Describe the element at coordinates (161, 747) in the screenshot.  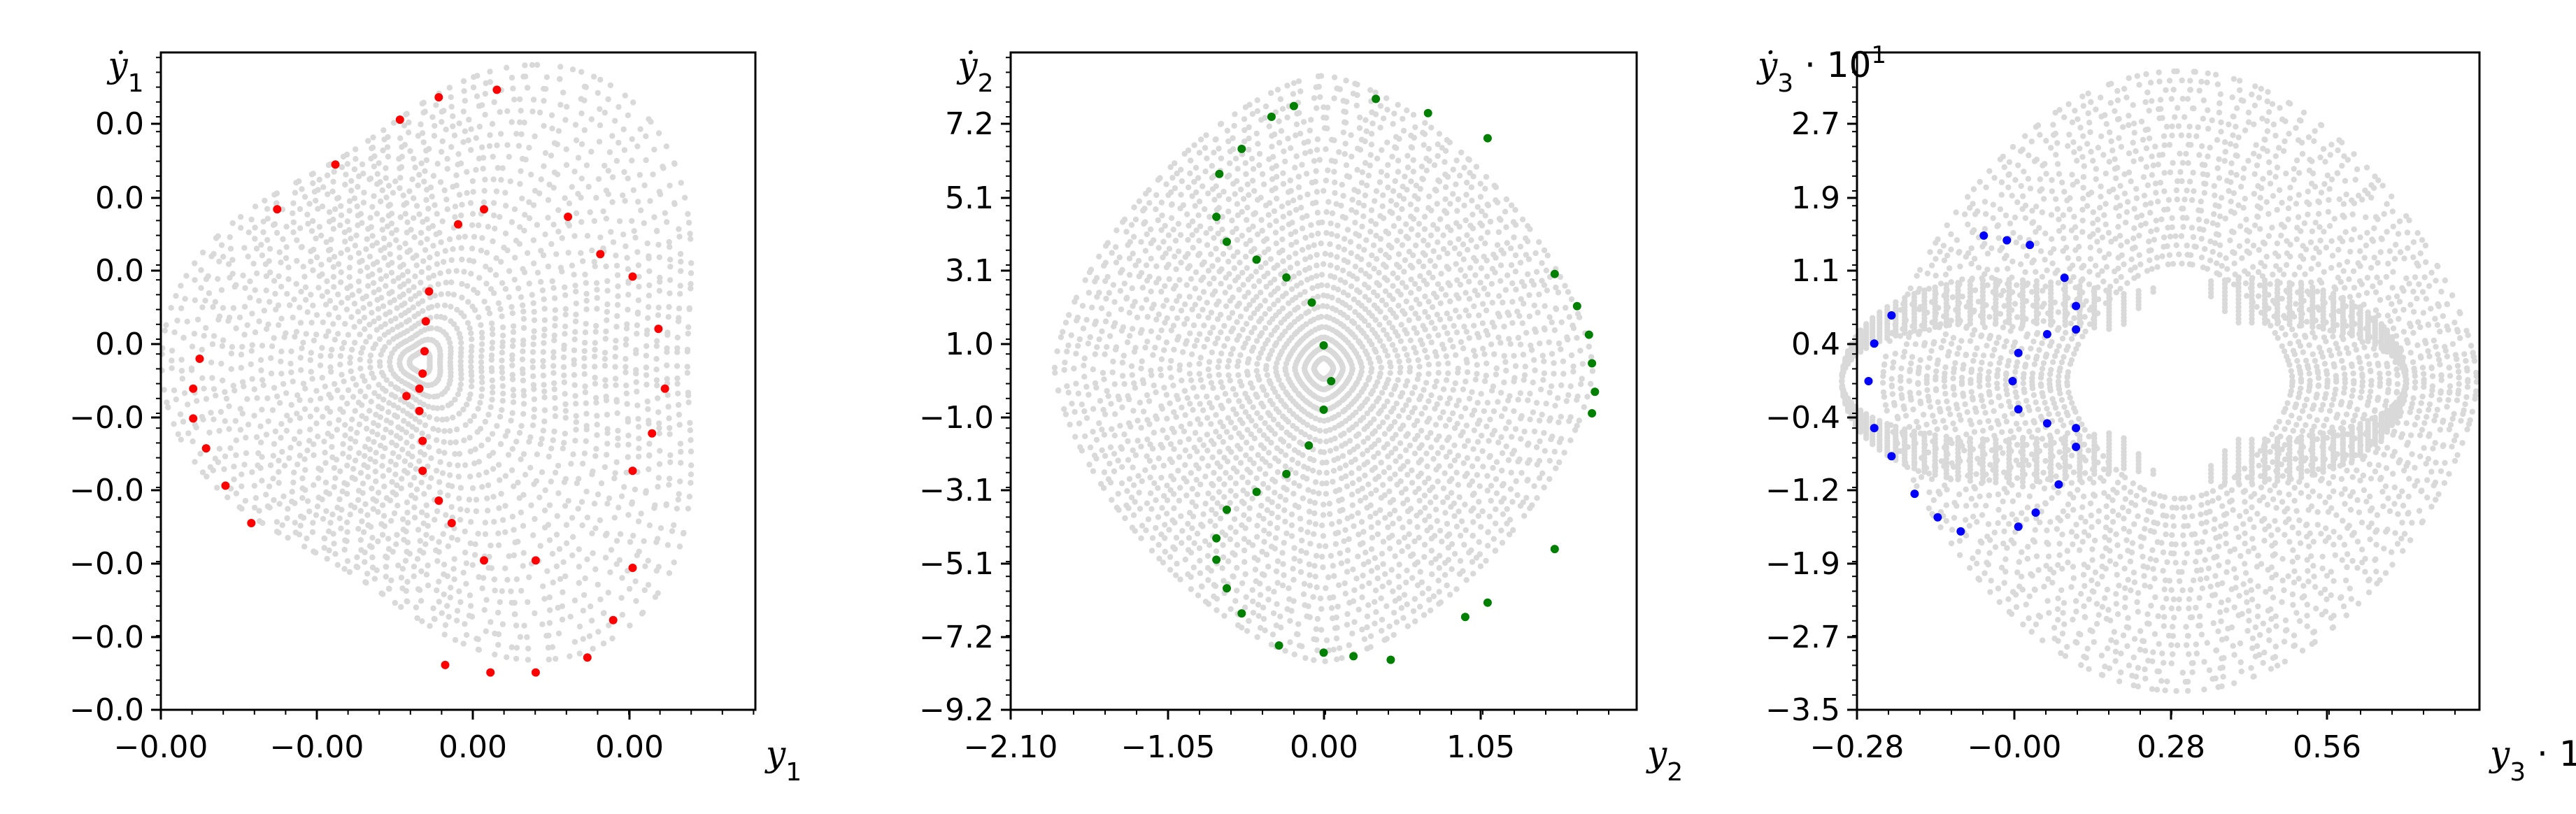
I see `x-tick-label: −0.00` at that location.